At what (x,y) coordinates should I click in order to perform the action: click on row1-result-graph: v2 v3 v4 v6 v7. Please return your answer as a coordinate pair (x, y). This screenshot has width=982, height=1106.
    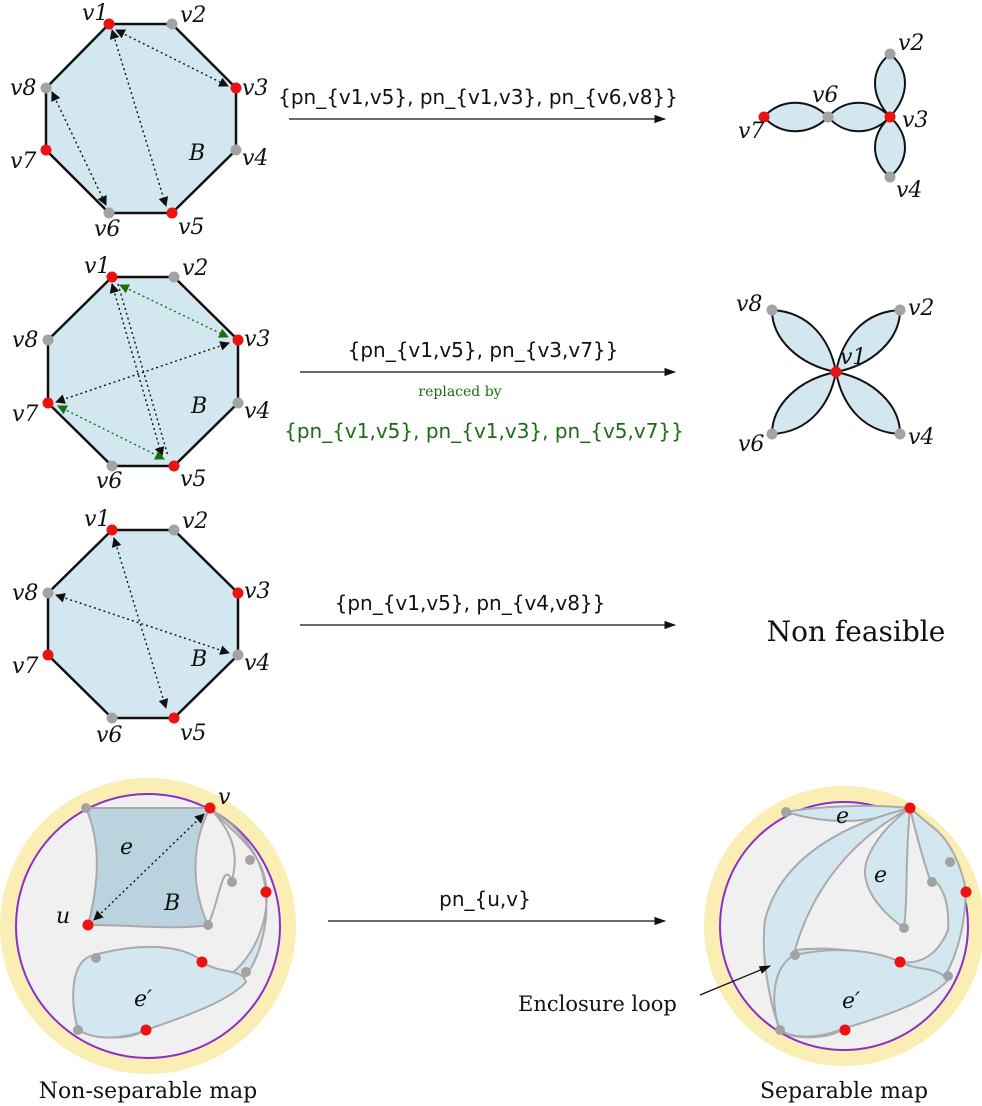
    Looking at the image, I should click on (833, 117).